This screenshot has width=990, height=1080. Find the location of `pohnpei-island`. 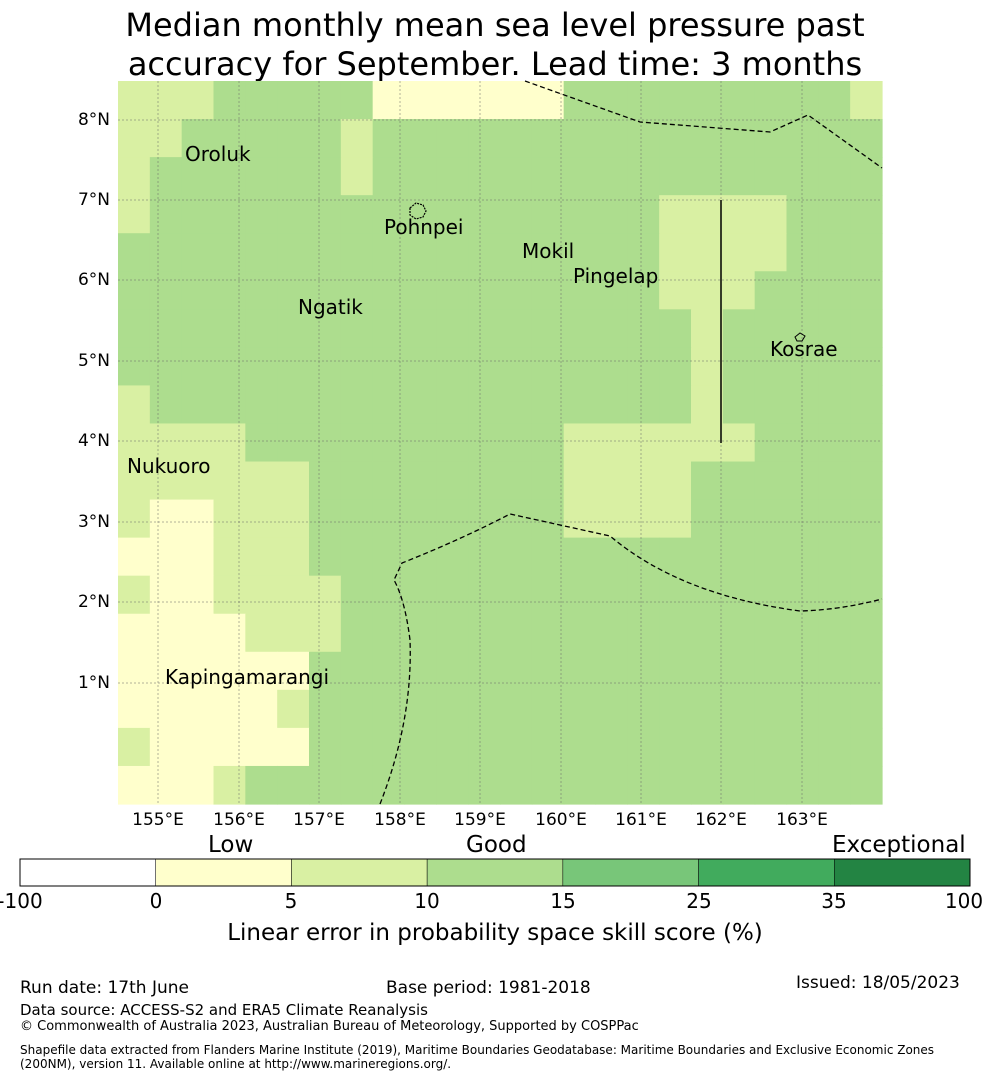

pohnpei-island is located at coordinates (418, 211).